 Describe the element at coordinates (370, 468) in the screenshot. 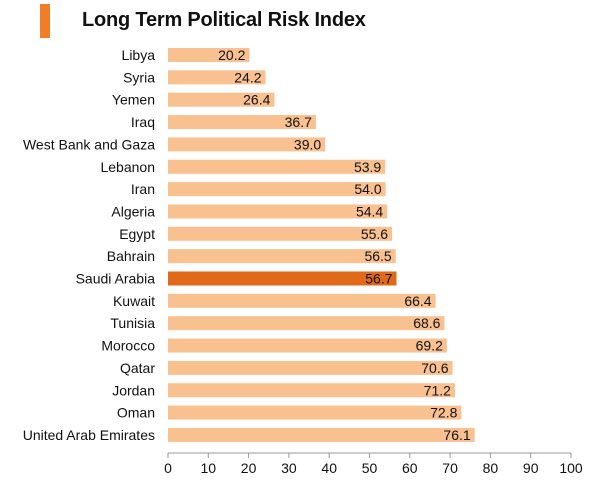

I see `x-tick-label: 50` at that location.